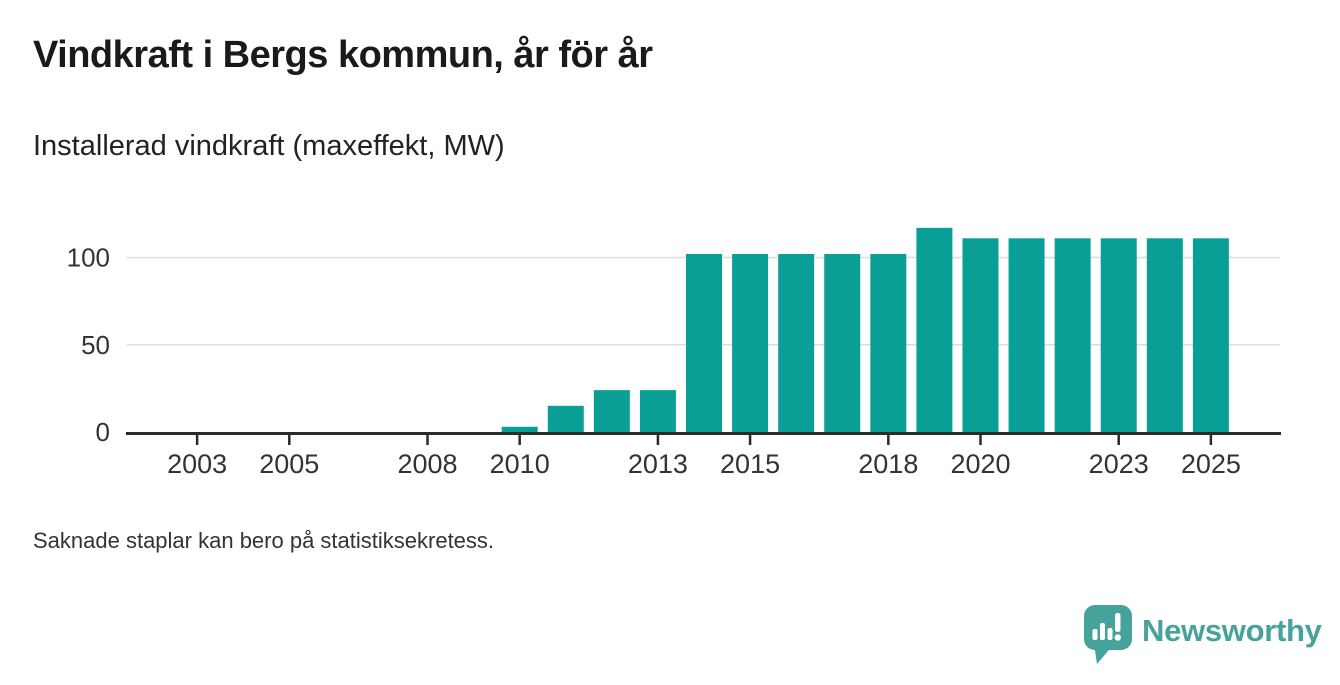 This screenshot has width=1340, height=685. Describe the element at coordinates (103, 432) in the screenshot. I see `y-tick-label-0: 0` at that location.